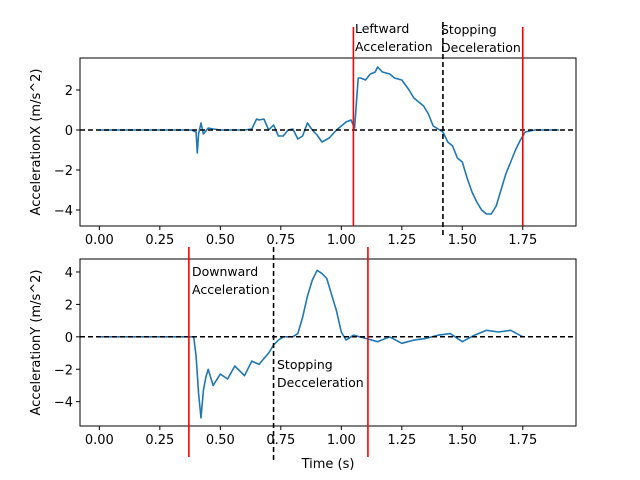 Image resolution: width=640 pixels, height=480 pixels. What do you see at coordinates (320, 382) in the screenshot?
I see `annotation-line: Decceleration` at bounding box center [320, 382].